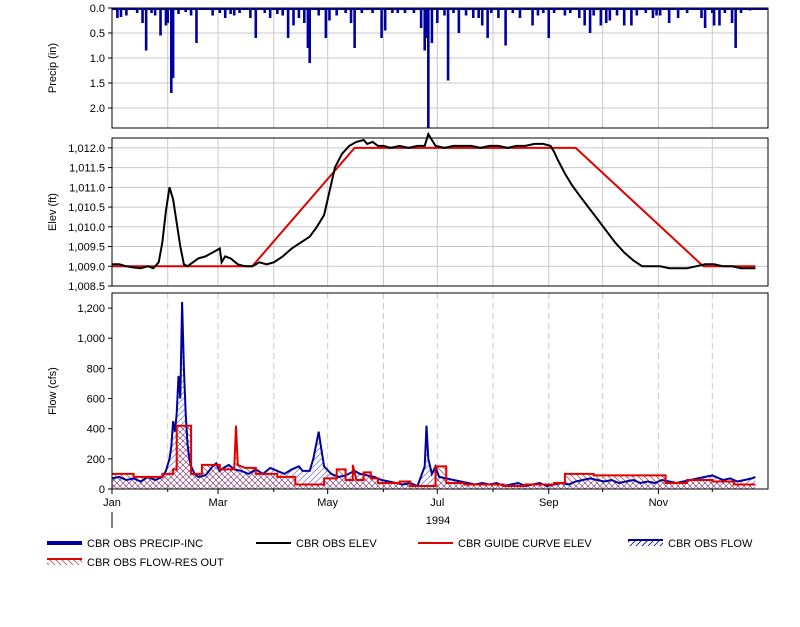 The image size is (800, 627). What do you see at coordinates (327, 503) in the screenshot?
I see `x-tick-label: May` at bounding box center [327, 503].